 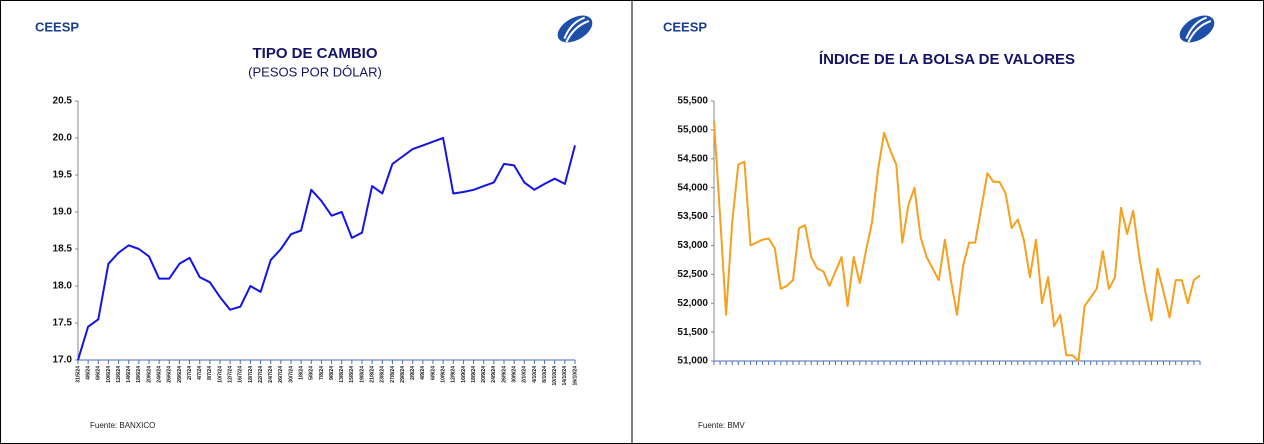 What do you see at coordinates (413, 373) in the screenshot?
I see `x-tick-label: 2/9/24` at bounding box center [413, 373].